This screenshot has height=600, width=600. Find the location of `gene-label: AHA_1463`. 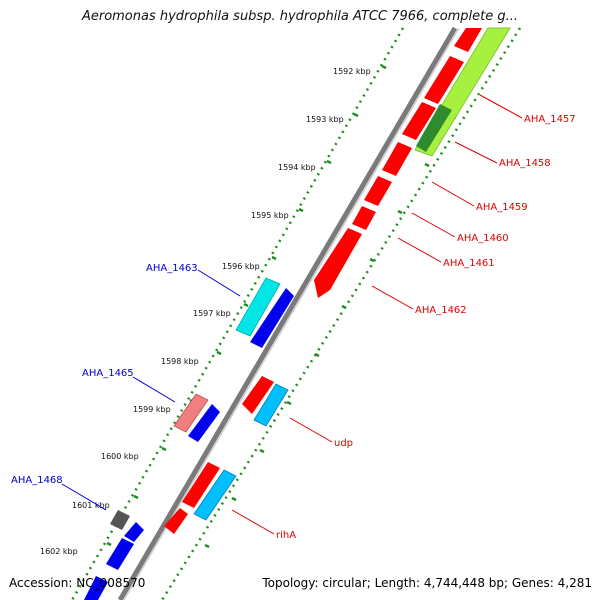

gene-label: AHA_1463 is located at coordinates (172, 268).